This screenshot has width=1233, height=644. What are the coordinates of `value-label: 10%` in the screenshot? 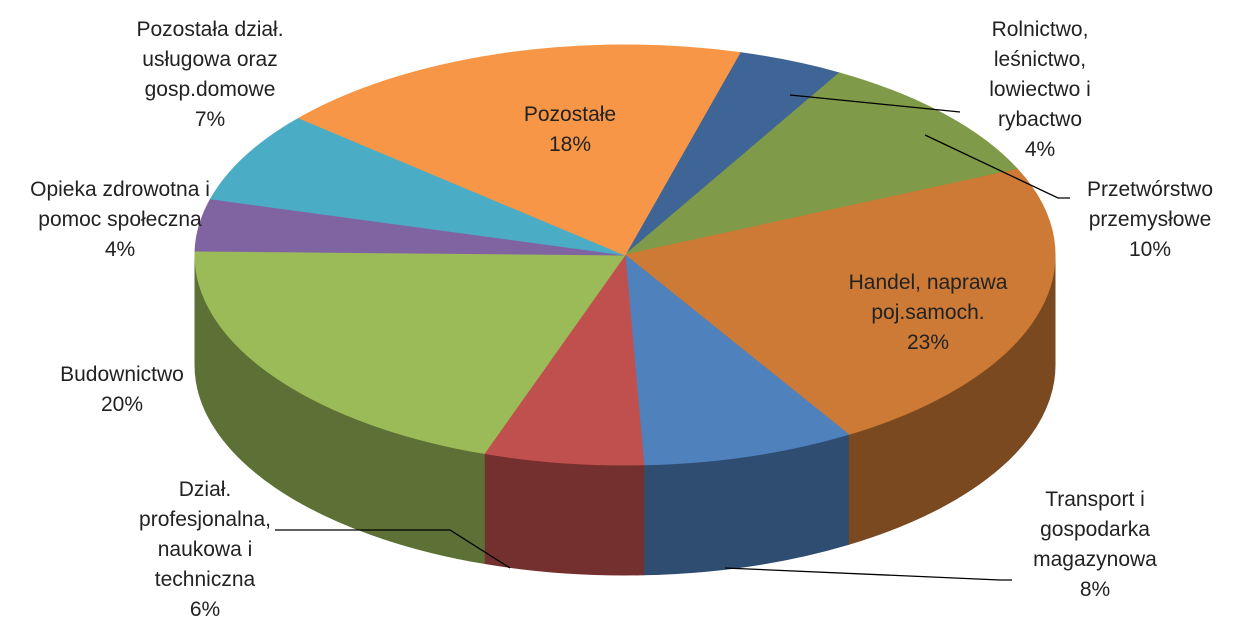 It's located at (1150, 249).